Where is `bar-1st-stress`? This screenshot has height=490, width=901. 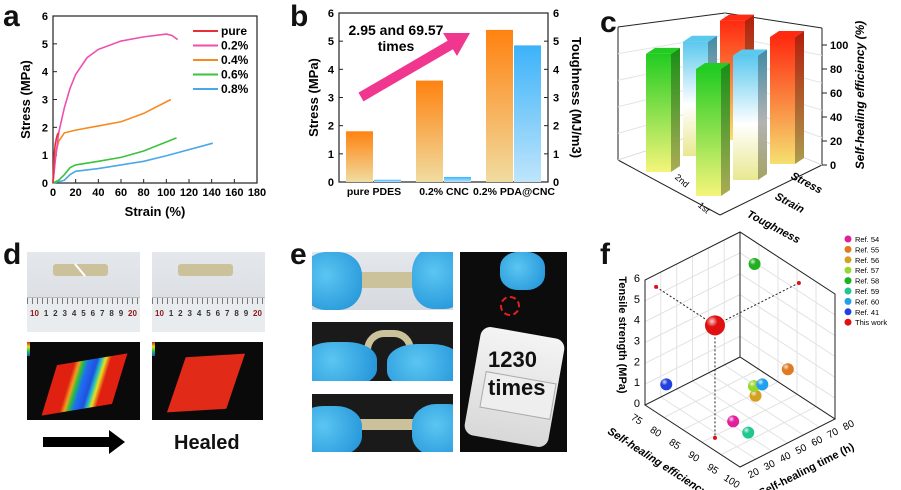 bar-1st-stress is located at coordinates (787, 97).